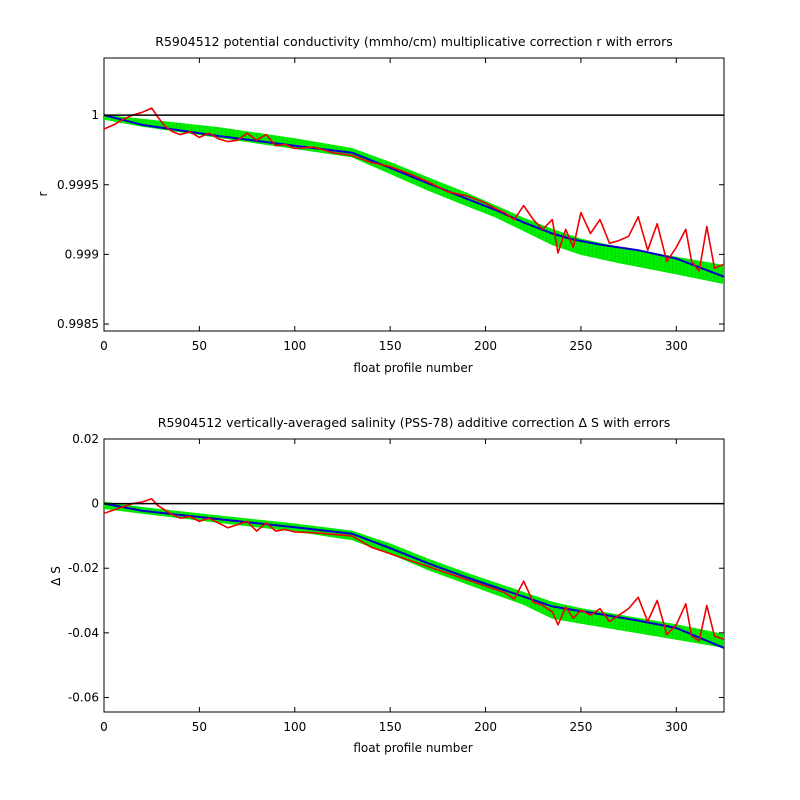  Describe the element at coordinates (83, 633) in the screenshot. I see `y-tick-label: -0.04` at that location.